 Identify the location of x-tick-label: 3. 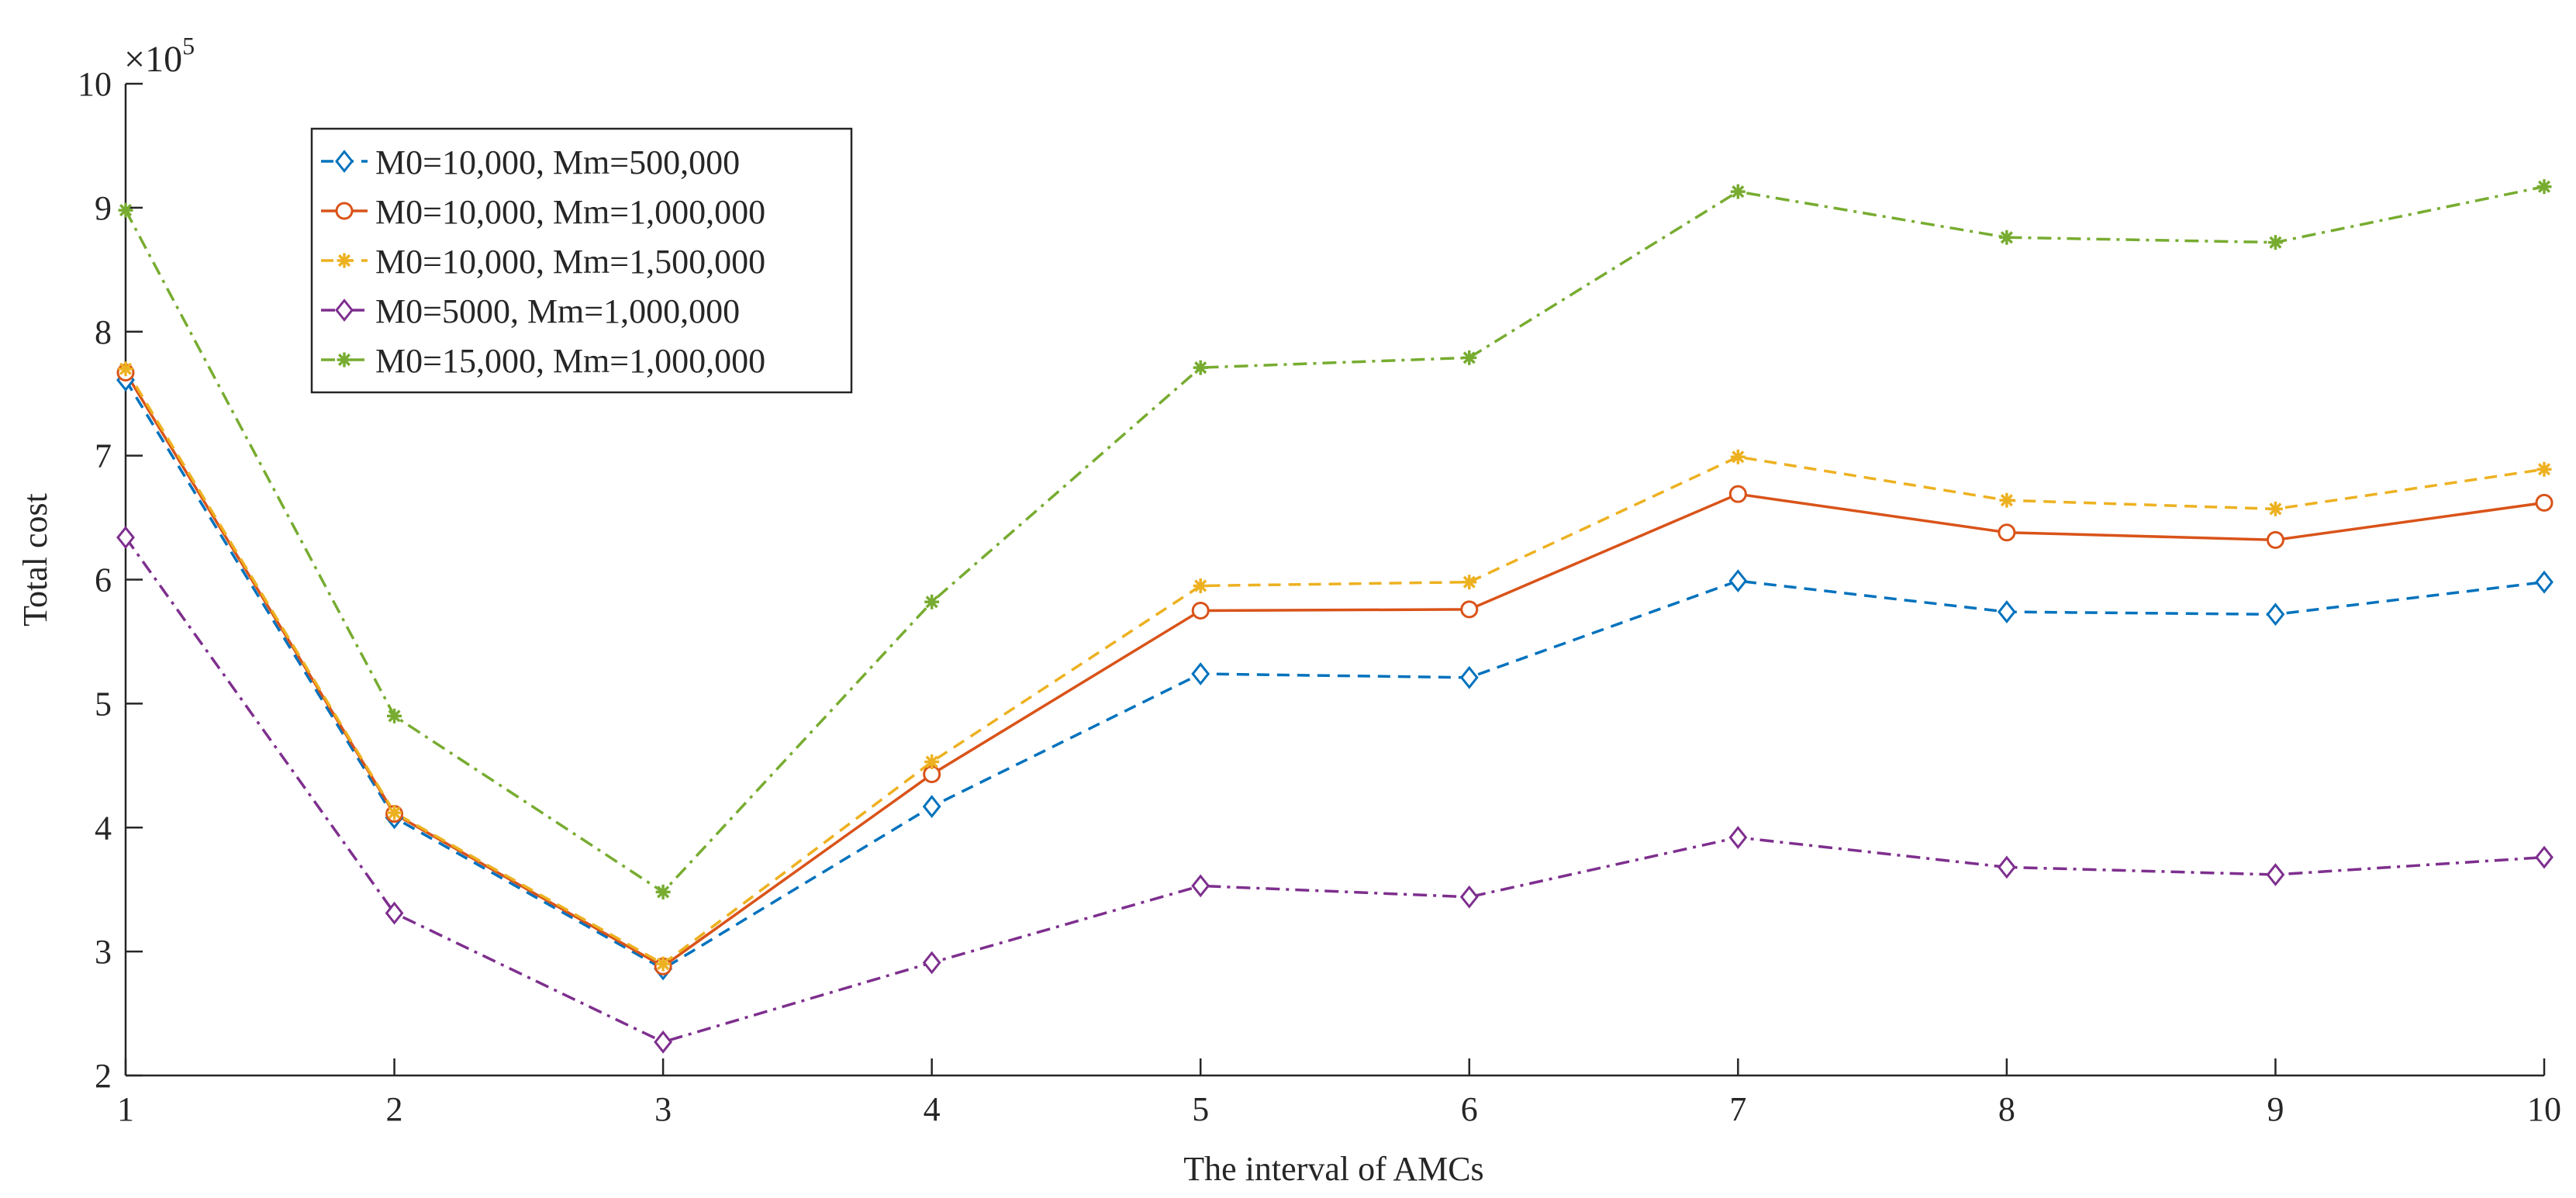
(663, 1109).